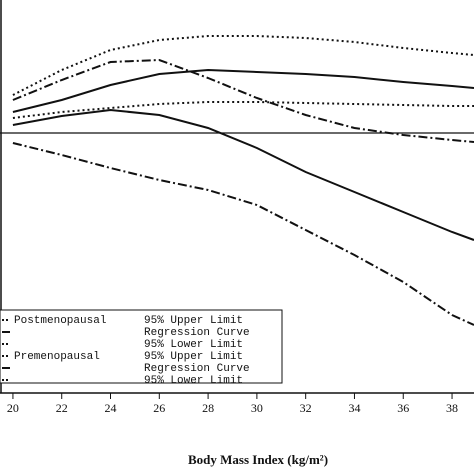 The image size is (474, 474). What do you see at coordinates (452, 408) in the screenshot?
I see `x-tick-label: 38` at bounding box center [452, 408].